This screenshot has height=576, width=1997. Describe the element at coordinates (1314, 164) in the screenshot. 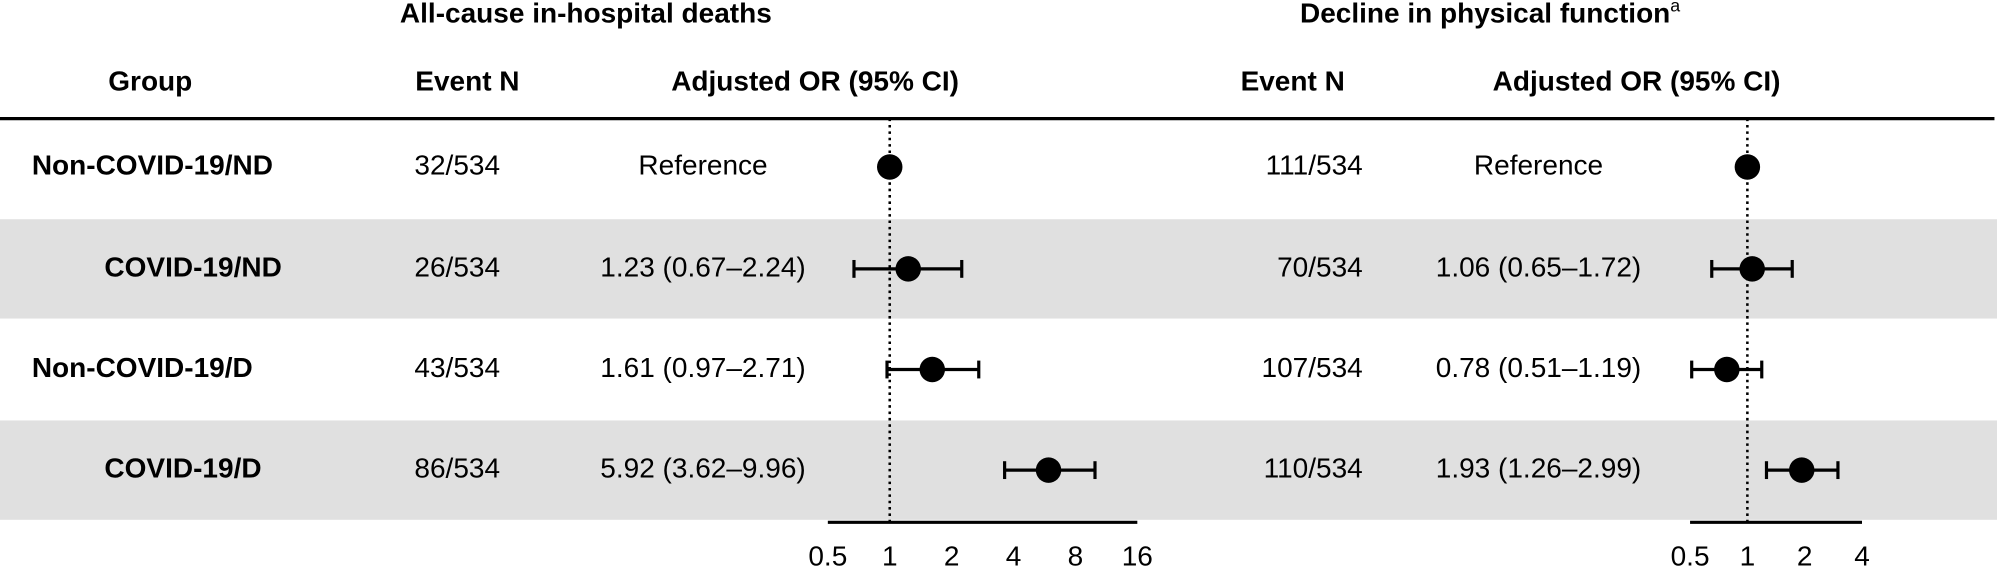

I see `event-count: 111/534` at that location.